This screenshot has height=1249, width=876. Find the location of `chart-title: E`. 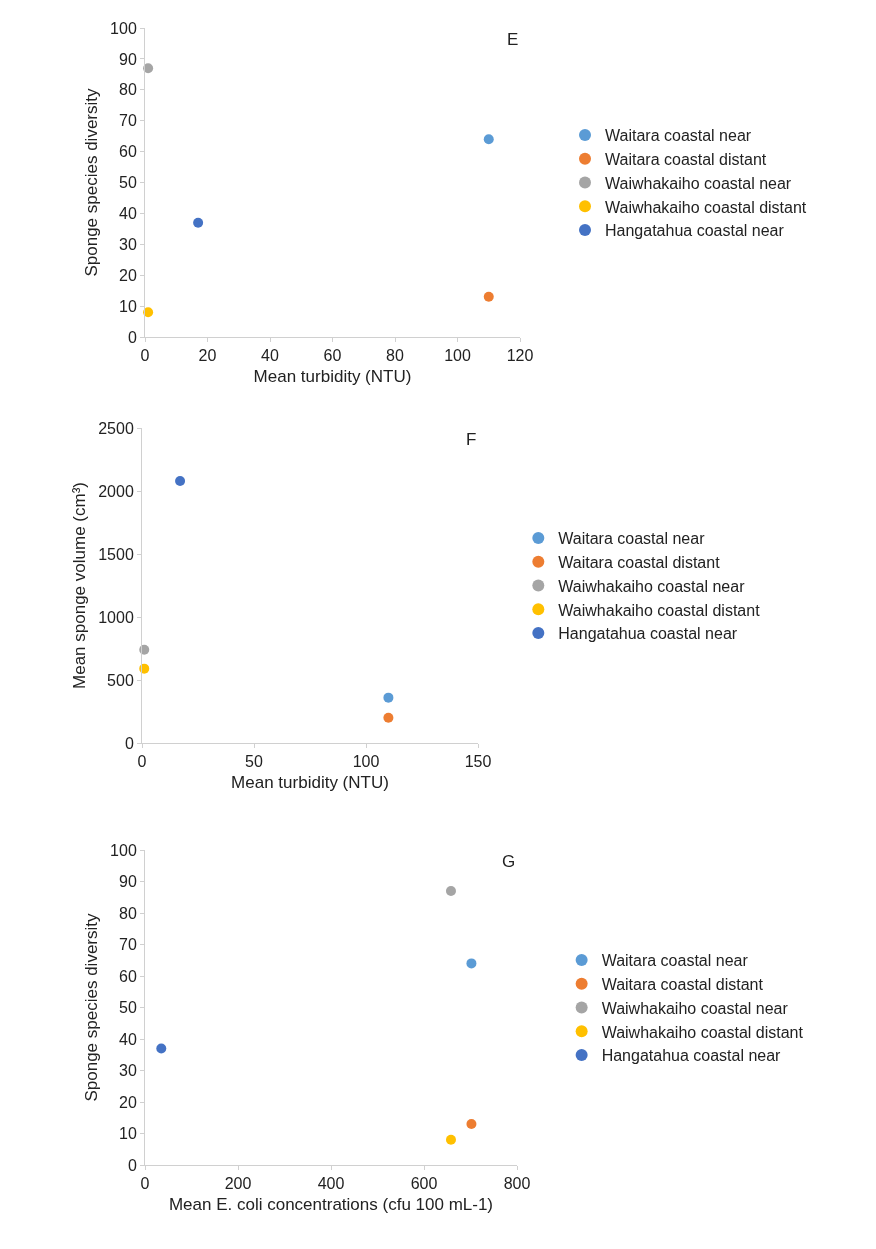

chart-title: E is located at coordinates (513, 39).